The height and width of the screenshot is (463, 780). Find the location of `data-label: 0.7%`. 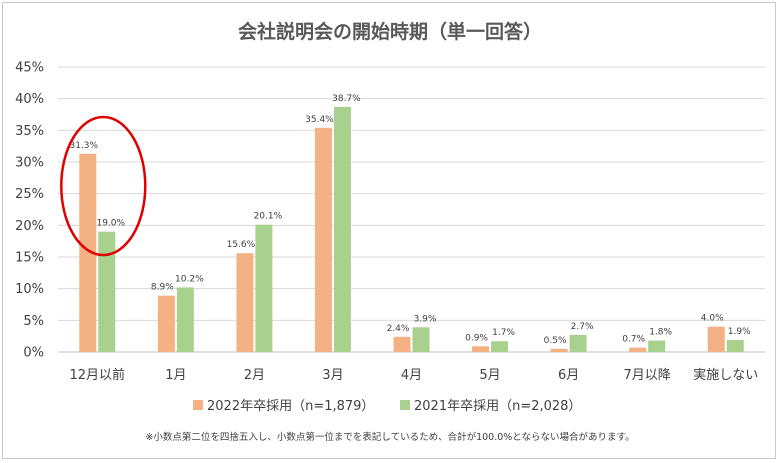

data-label: 0.7% is located at coordinates (633, 340).